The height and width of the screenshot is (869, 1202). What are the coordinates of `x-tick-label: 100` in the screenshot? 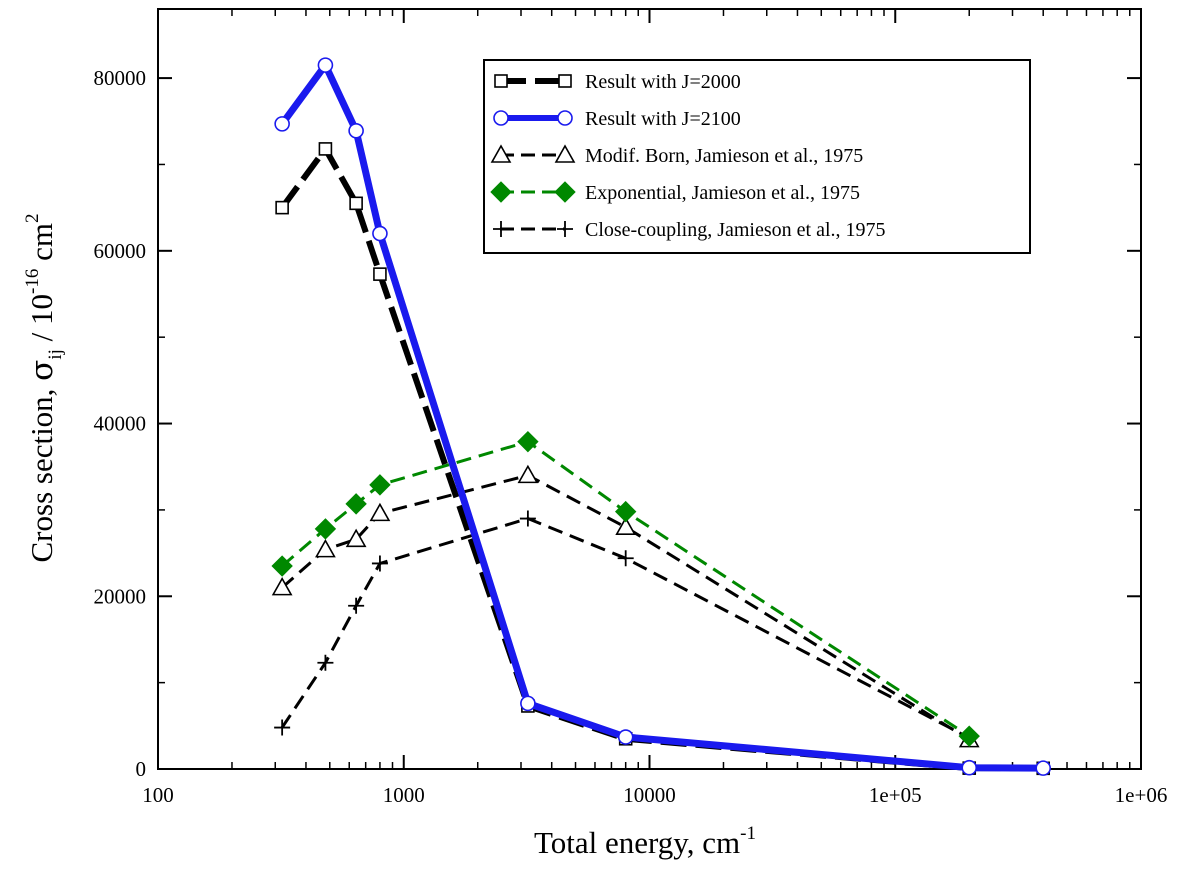 It's located at (158, 795).